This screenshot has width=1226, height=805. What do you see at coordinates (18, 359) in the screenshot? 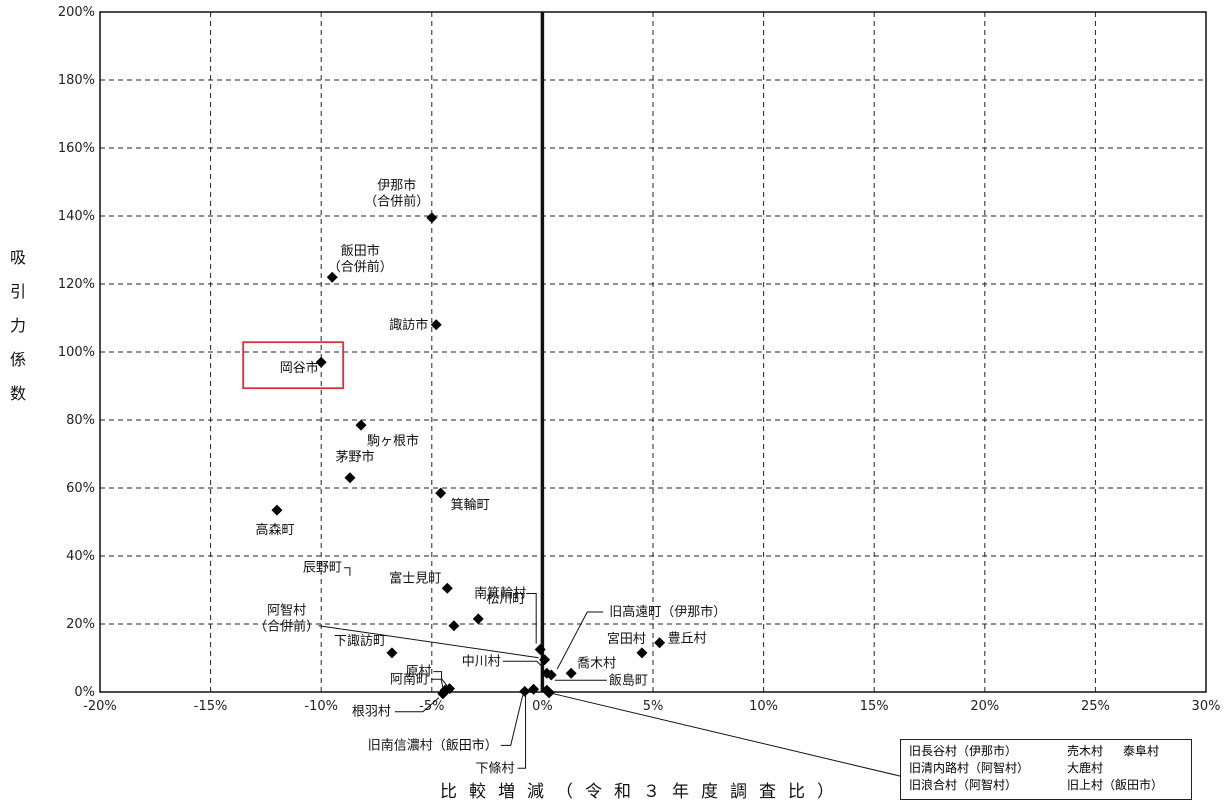
I see `y-axis-title-char: 係` at bounding box center [18, 359].